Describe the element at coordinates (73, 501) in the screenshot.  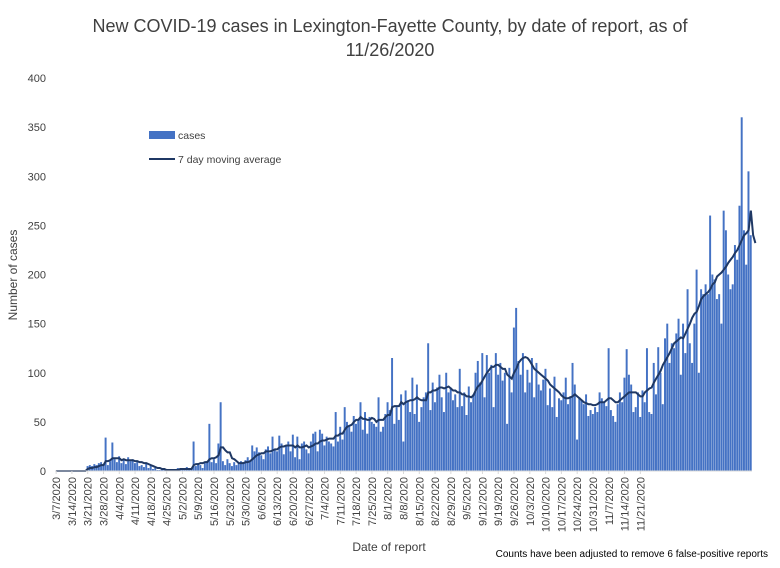
I see `x-tick-label: 3/14/2020` at that location.